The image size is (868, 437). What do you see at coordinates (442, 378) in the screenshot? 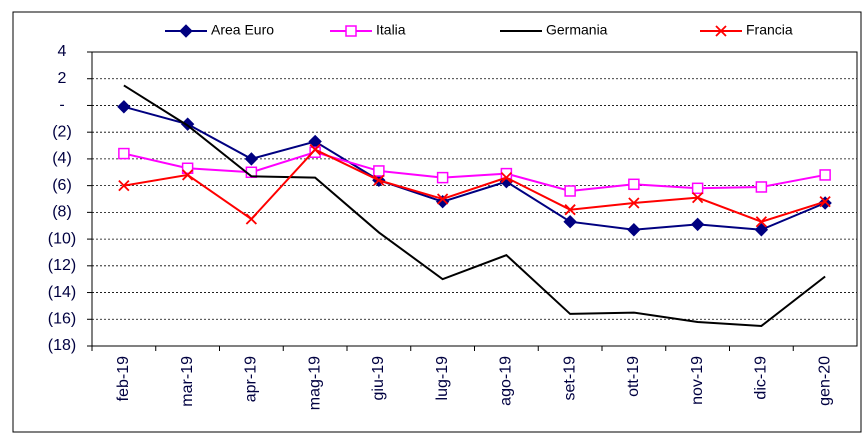
I see `x-tick-label: lug-19` at bounding box center [442, 378].